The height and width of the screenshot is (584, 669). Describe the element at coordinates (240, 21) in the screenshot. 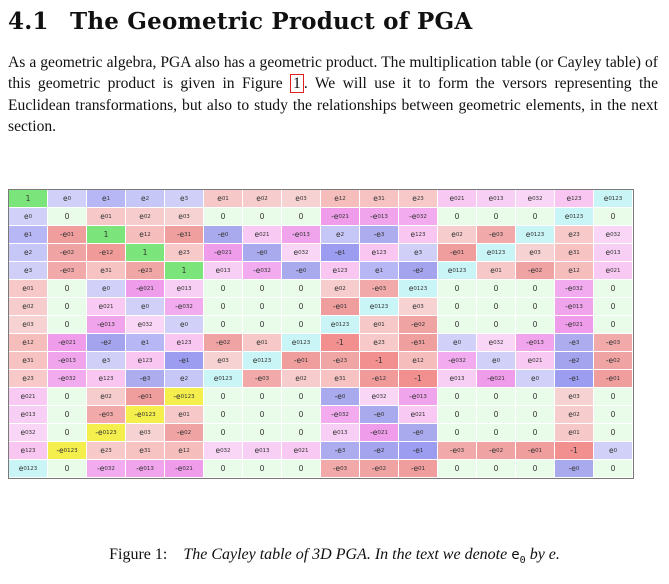

I see `section-heading: 4.1 The Geometric Product of PGA` at that location.